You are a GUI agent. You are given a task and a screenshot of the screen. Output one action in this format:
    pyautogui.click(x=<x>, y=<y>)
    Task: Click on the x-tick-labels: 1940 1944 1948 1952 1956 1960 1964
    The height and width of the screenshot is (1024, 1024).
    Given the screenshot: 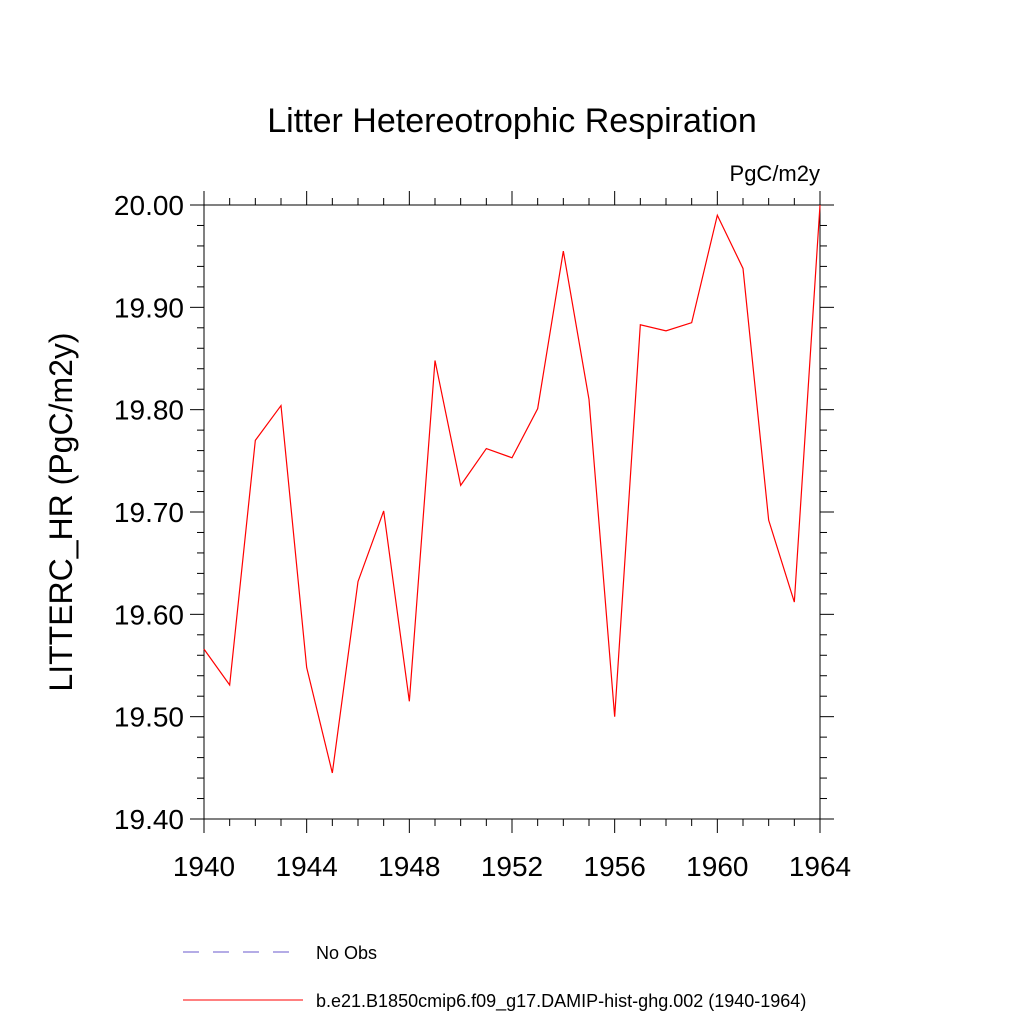 What is the action you would take?
    pyautogui.click(x=512, y=866)
    